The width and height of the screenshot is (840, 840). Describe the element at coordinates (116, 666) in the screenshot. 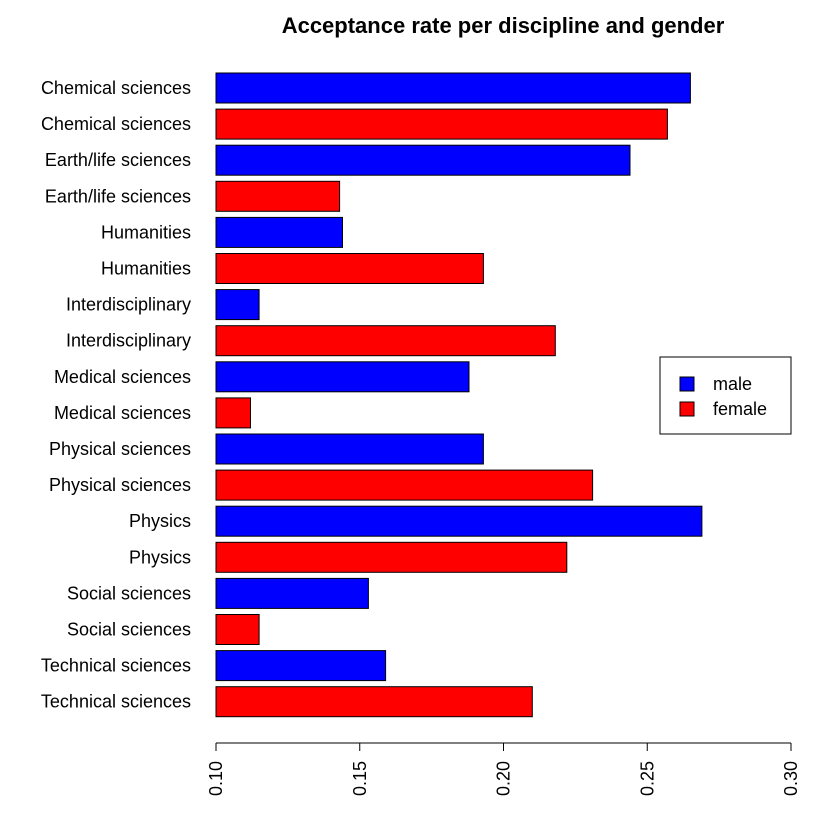

I see `category-label-technical-sciences-male: Technical sciences` at that location.